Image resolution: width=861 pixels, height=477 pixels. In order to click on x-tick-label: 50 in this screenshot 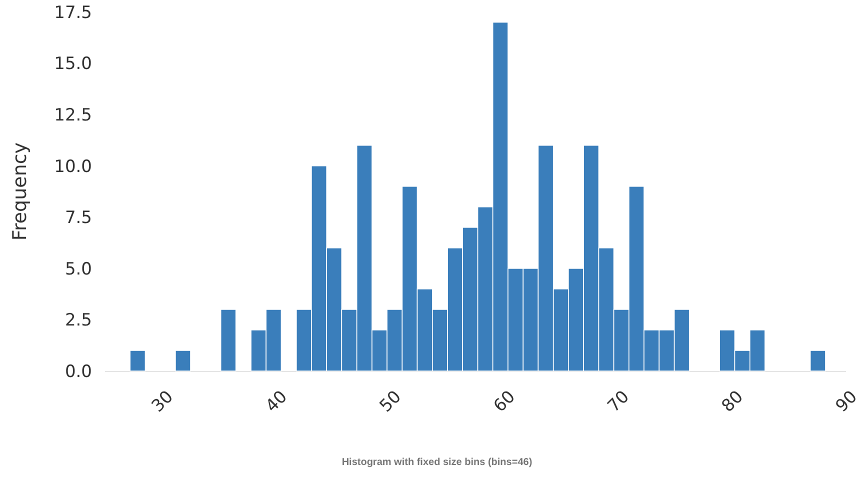, I will do `click(391, 401)`.